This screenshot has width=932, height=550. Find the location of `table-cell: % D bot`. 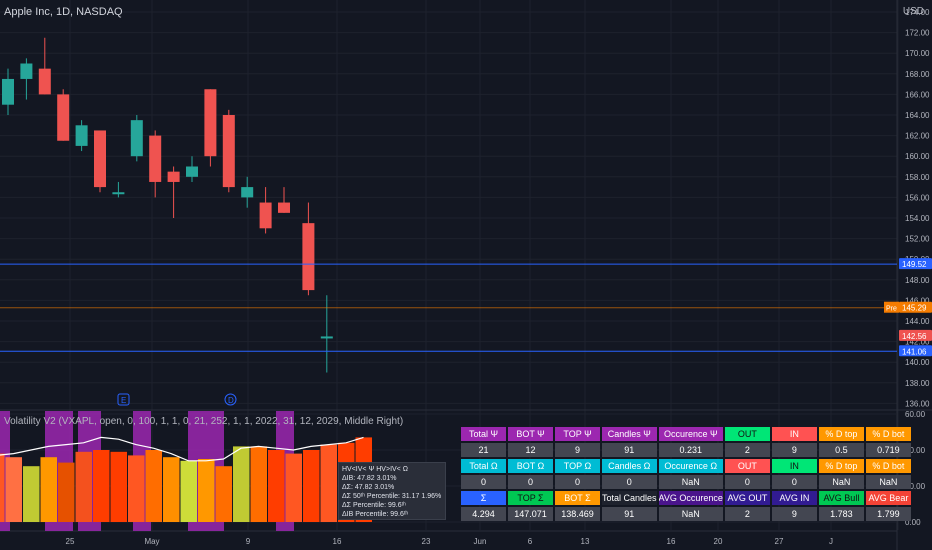

table-cell: % D bot is located at coordinates (888, 466).